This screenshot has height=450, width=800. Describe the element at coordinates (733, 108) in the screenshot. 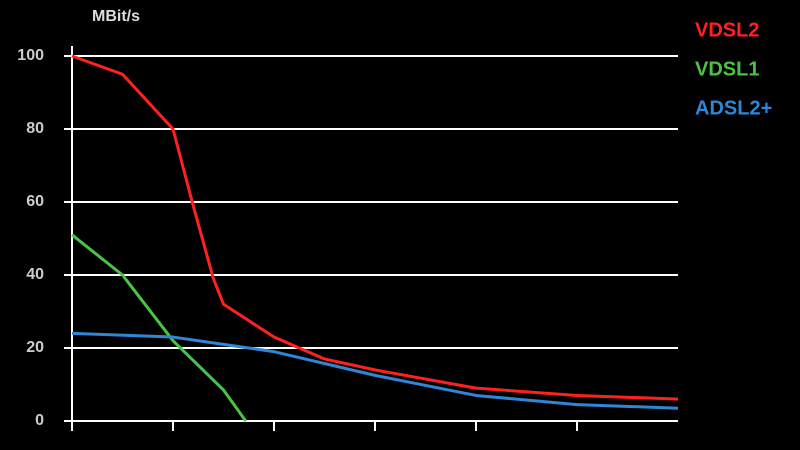

I see `legend-label: ADSL2+` at that location.